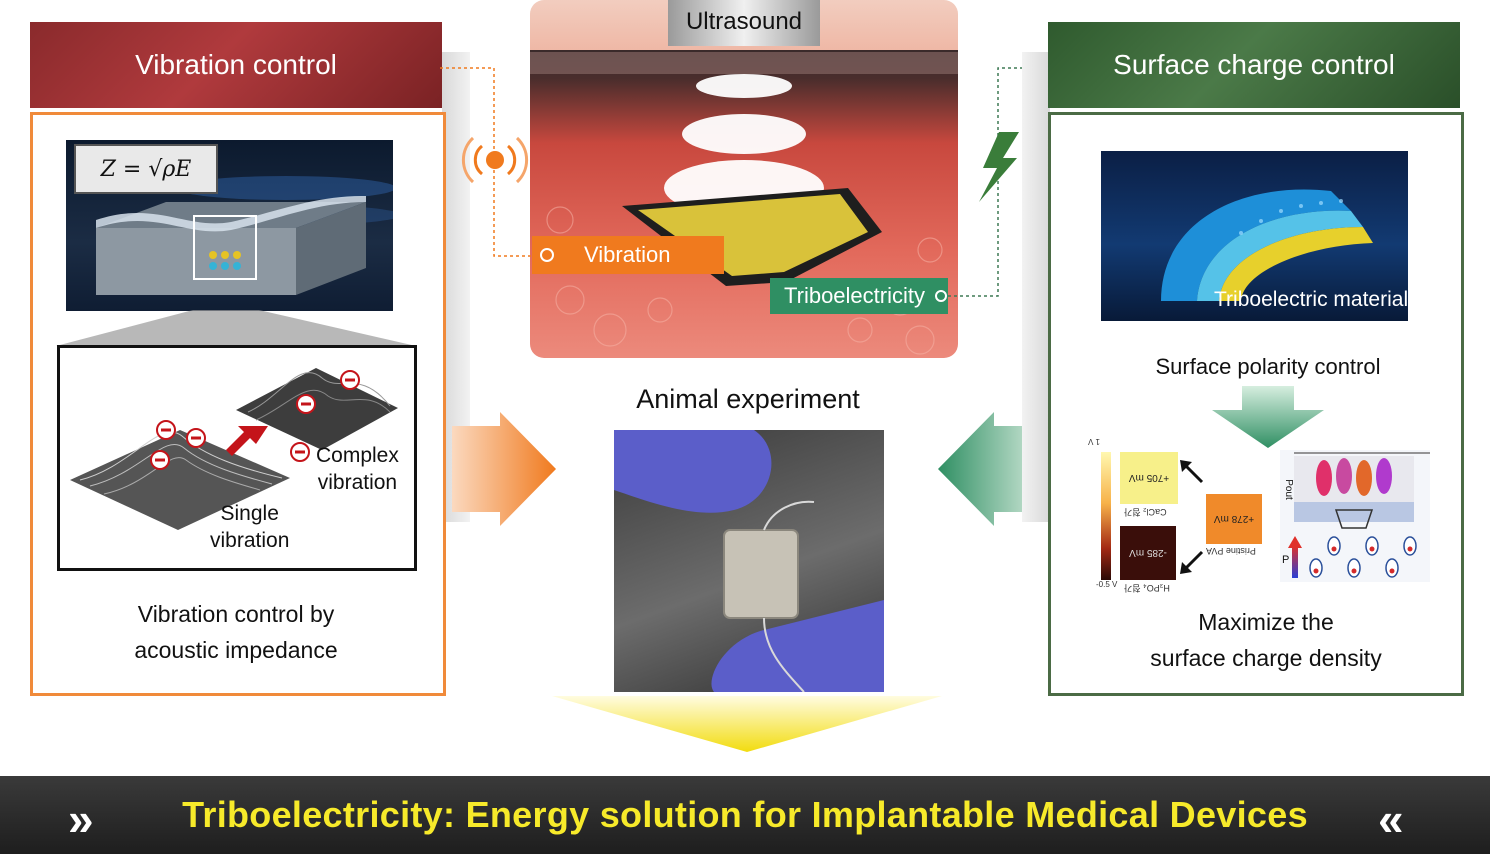  What do you see at coordinates (249, 513) in the screenshot?
I see `single-label-line1: Single` at bounding box center [249, 513].